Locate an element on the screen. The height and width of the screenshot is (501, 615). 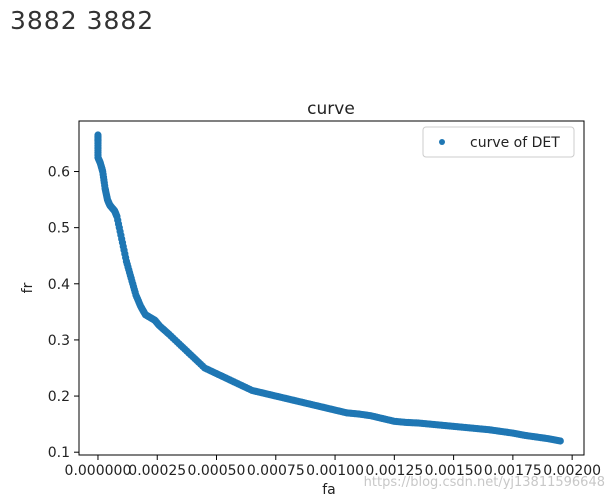
legend-marker is located at coordinates (442, 142).